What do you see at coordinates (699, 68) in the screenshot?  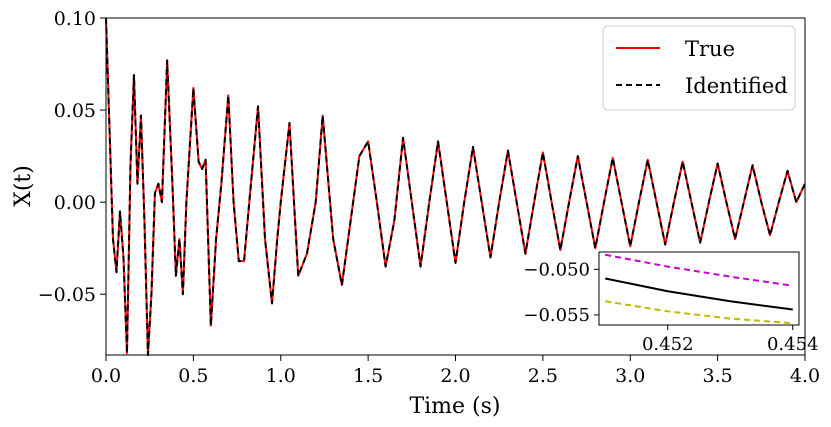 I see `legend: True Identified` at bounding box center [699, 68].